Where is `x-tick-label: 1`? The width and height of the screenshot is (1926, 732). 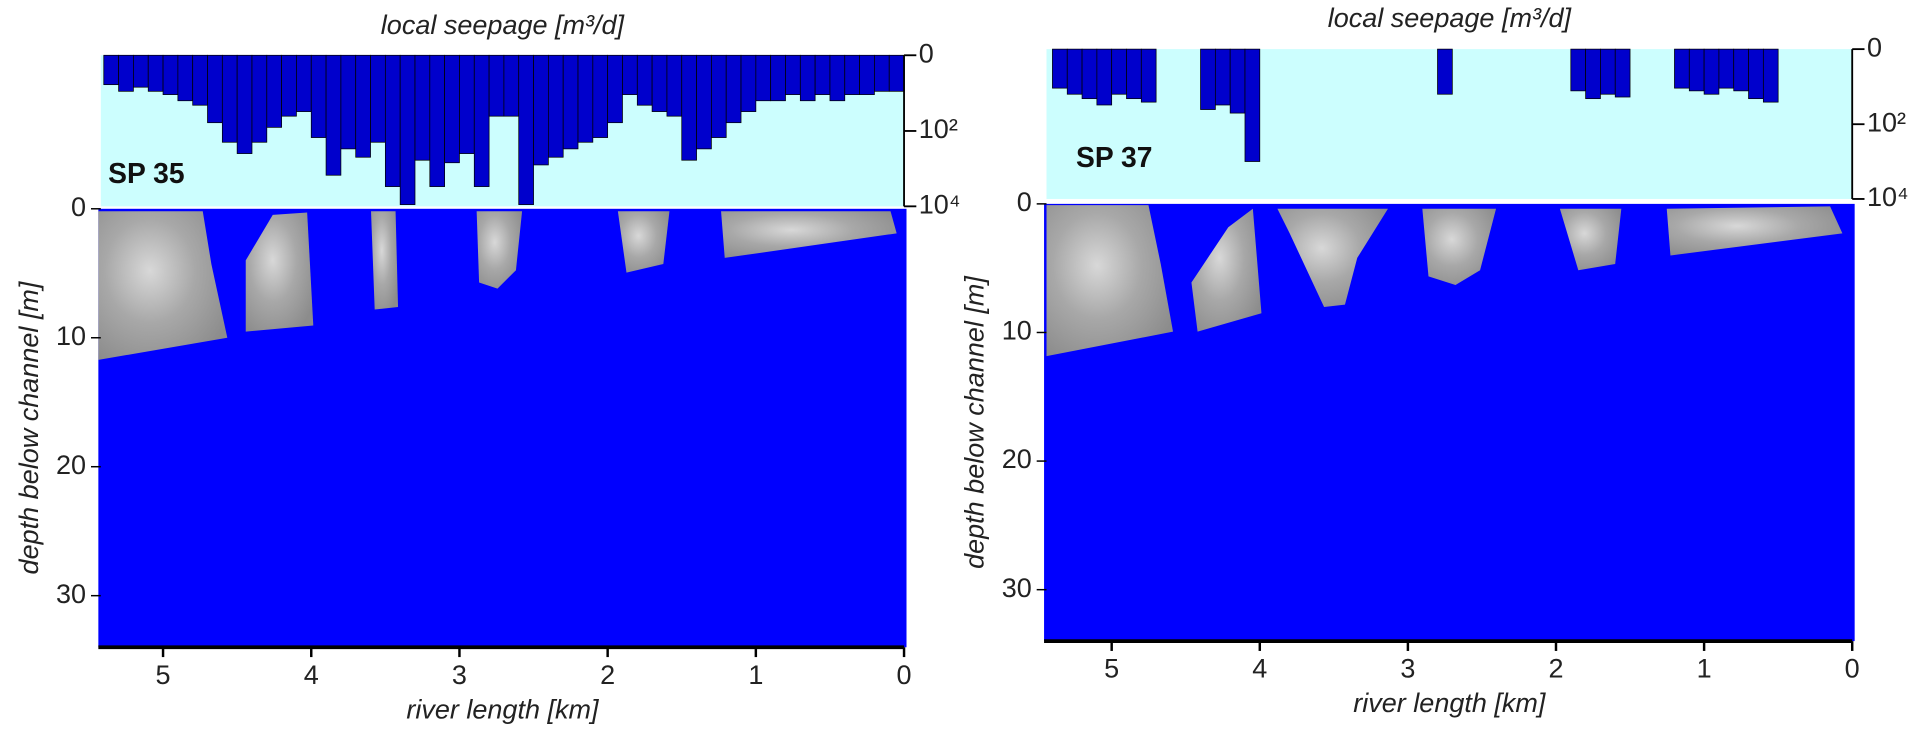
x-tick-label: 1 is located at coordinates (755, 675).